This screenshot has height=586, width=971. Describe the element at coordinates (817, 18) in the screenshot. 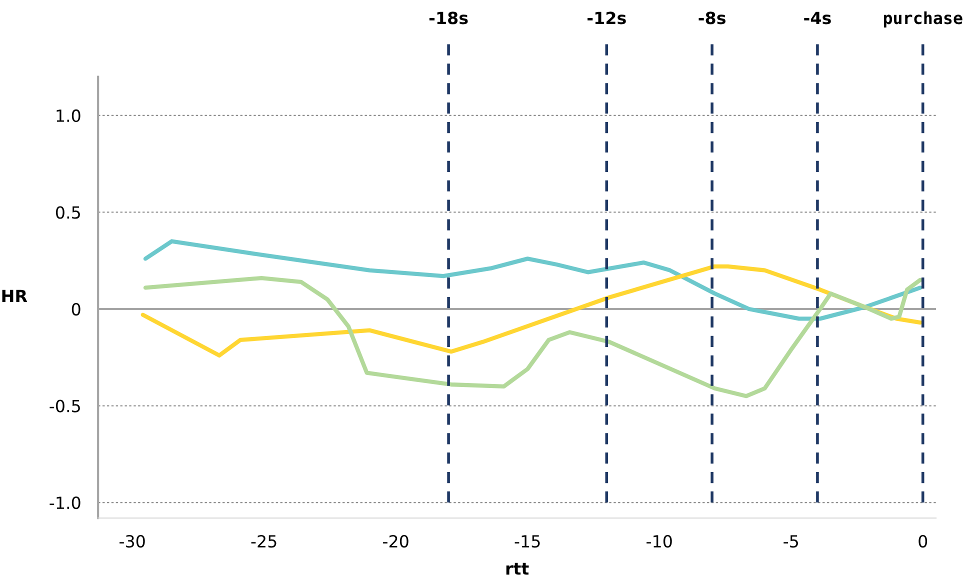

I see `ref-line-label: -4s` at that location.